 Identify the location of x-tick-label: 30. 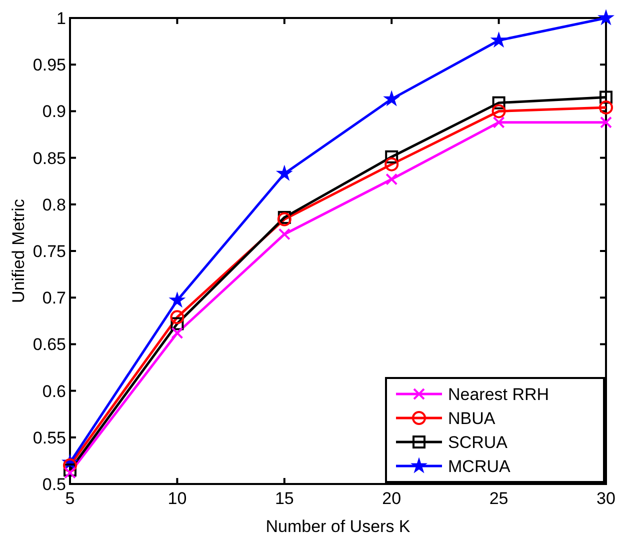
(606, 498).